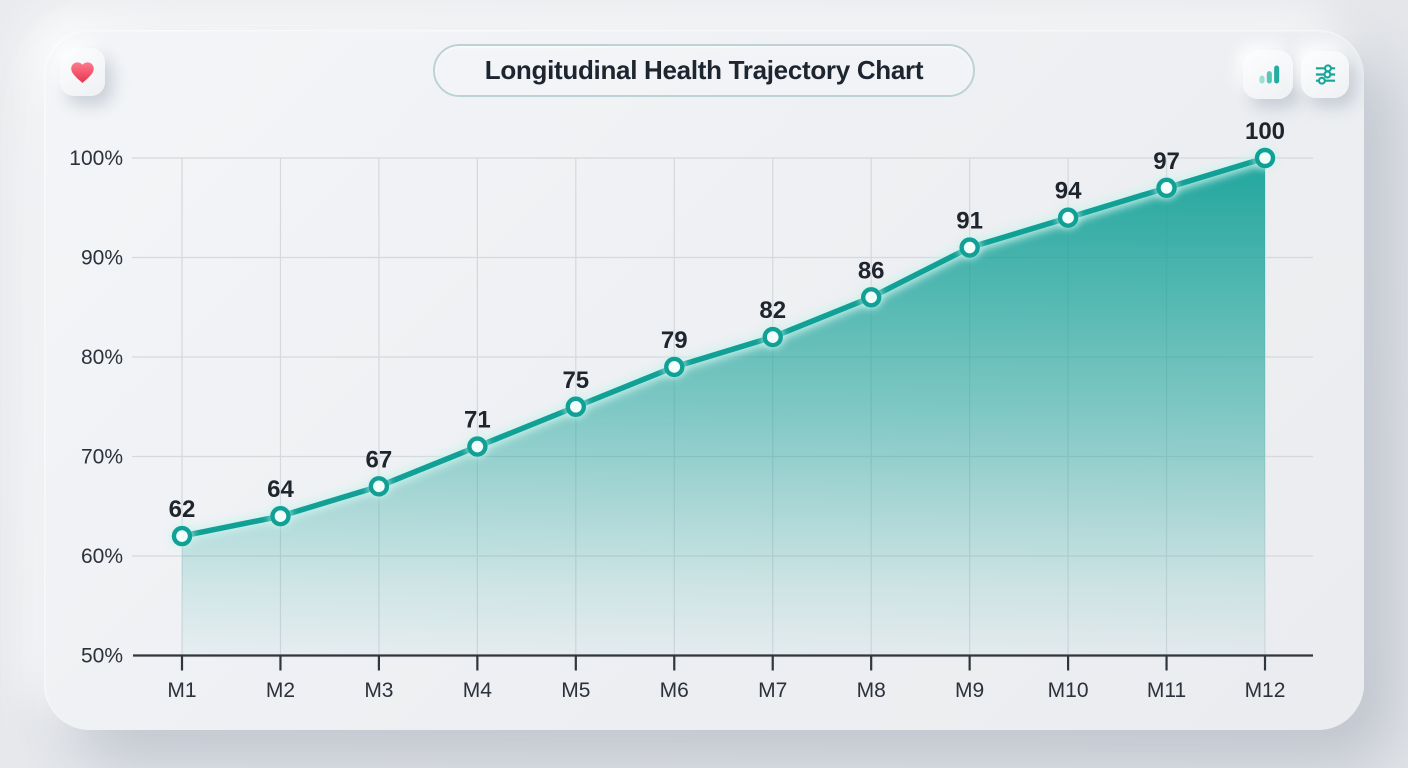 This screenshot has height=768, width=1408. I want to click on x-tick-label: M2, so click(280, 690).